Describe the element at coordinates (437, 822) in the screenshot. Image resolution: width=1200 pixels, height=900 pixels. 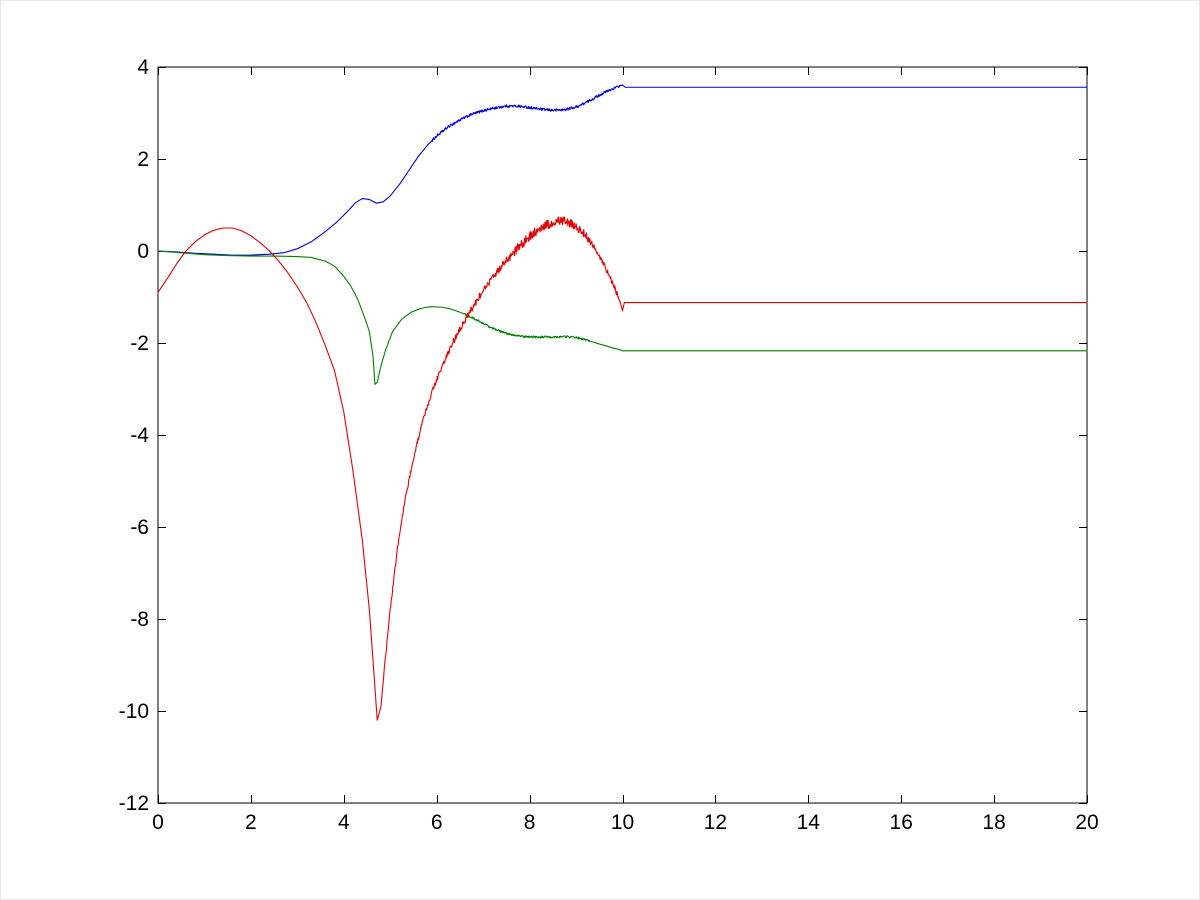
I see `x-tick-label: 6` at that location.